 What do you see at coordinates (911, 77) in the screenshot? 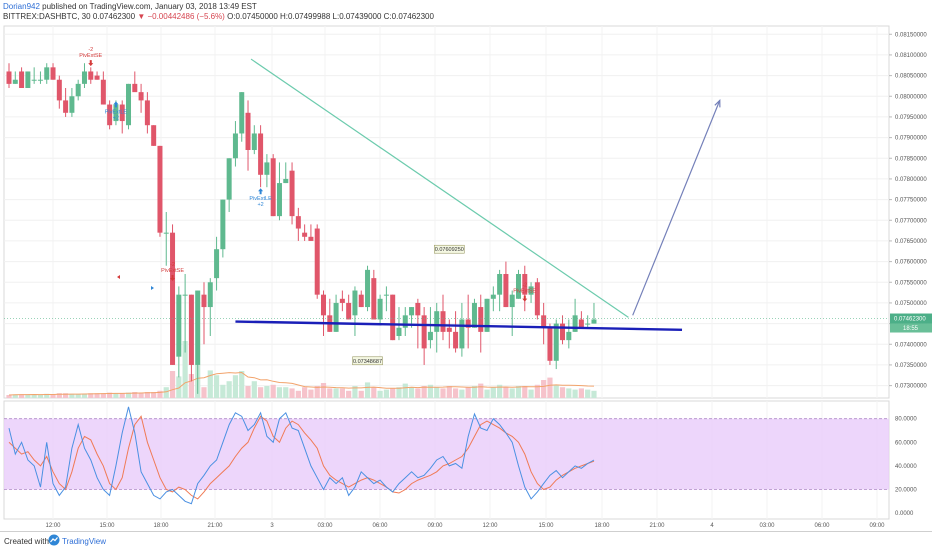
I see `price-axis-label: 0.08050000` at bounding box center [911, 77].